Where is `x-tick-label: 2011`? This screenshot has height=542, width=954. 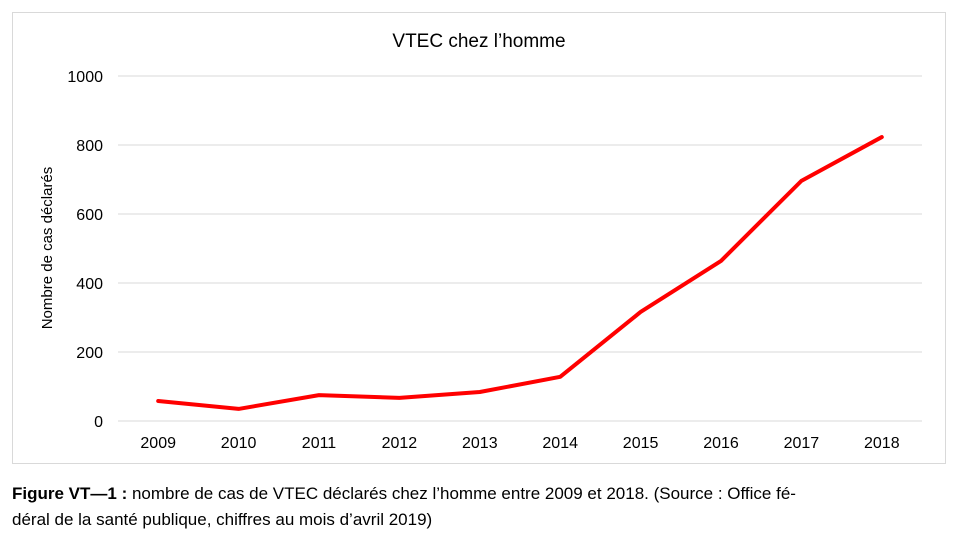
x-tick-label: 2011 is located at coordinates (319, 443).